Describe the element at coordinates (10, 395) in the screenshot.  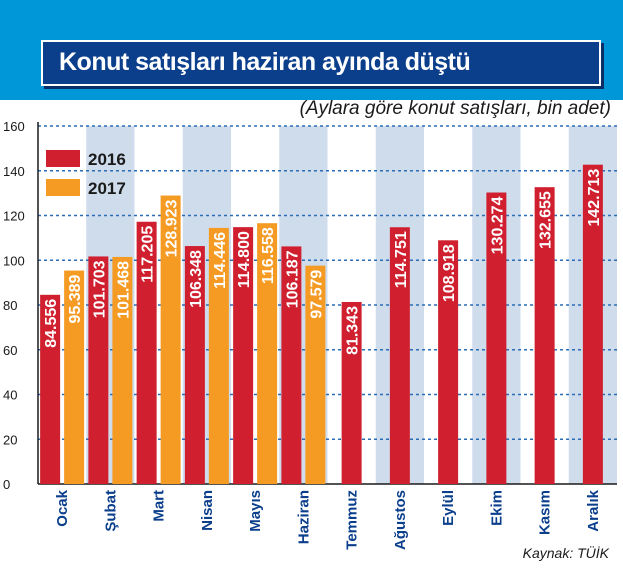
I see `y-tick-label: 40` at that location.